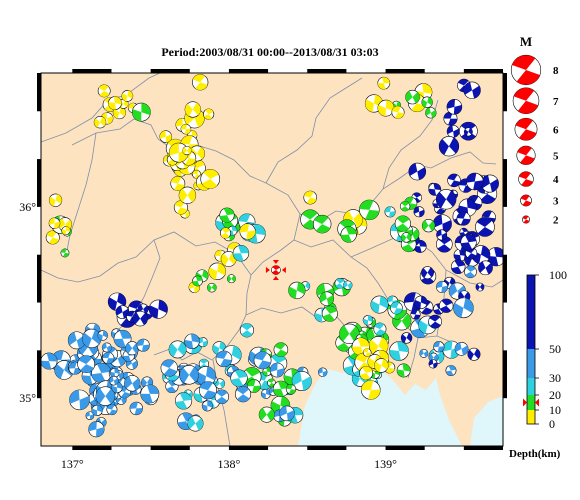 The image size is (580, 500). I want to click on magnitude-legend-label: 7, so click(556, 102).